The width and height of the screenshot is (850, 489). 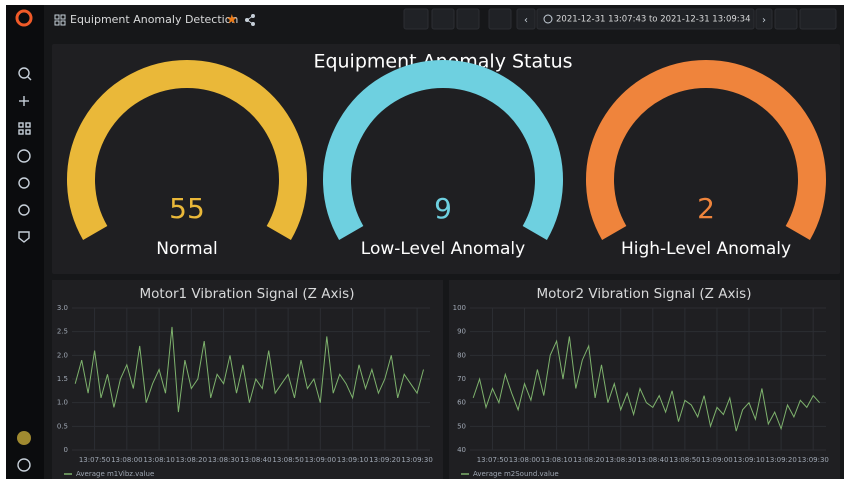 I want to click on y-tick-label: 60, so click(x=461, y=403).